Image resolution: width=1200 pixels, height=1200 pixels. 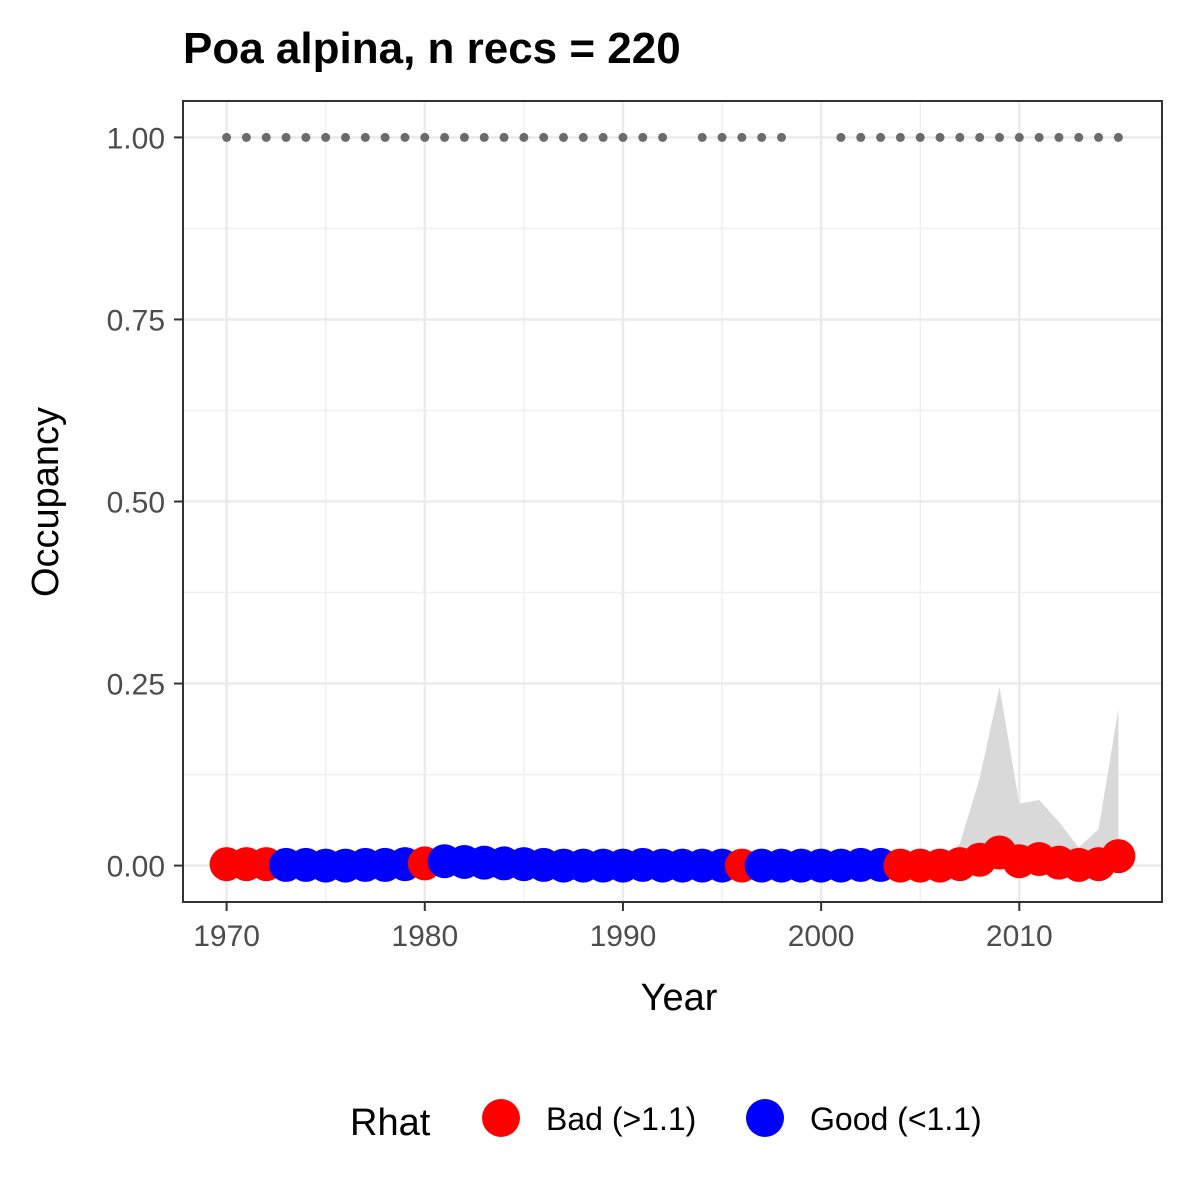 What do you see at coordinates (136, 867) in the screenshot?
I see `y-tick-label: 0.00` at bounding box center [136, 867].